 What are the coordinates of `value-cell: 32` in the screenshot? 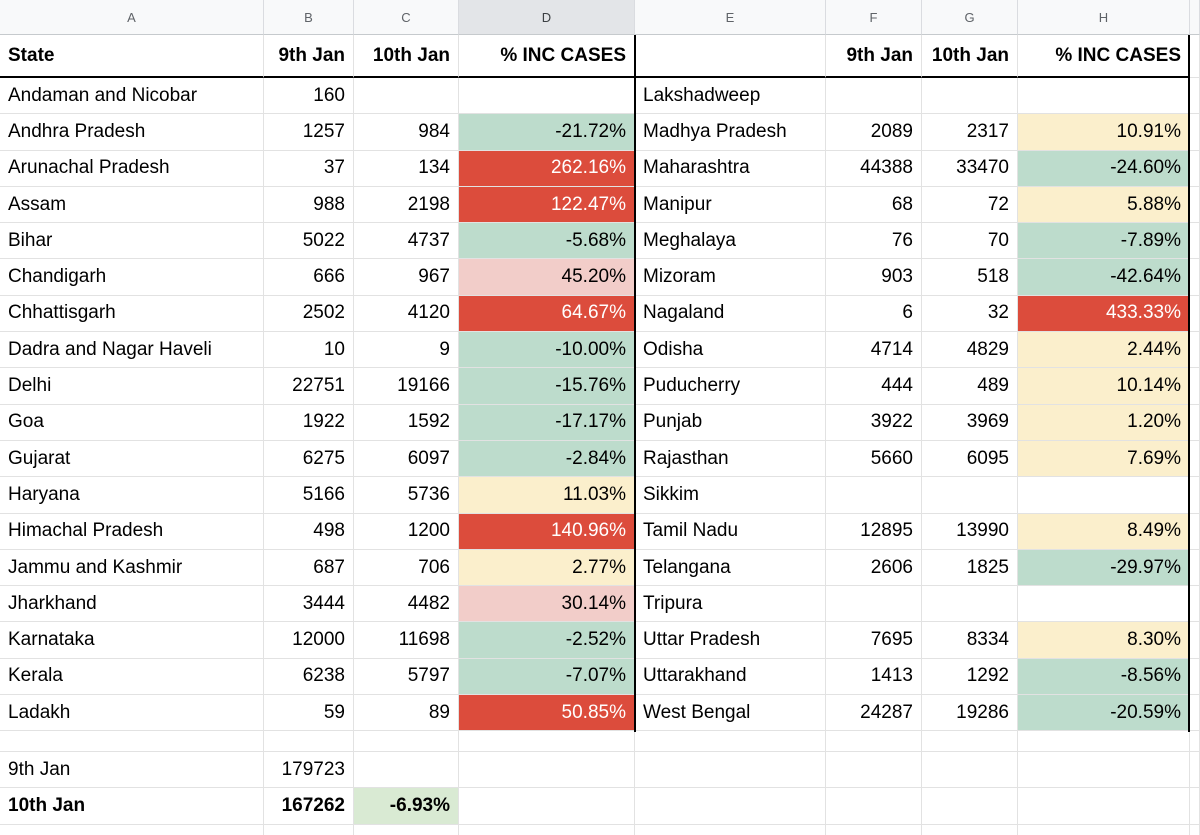 It's located at (970, 314).